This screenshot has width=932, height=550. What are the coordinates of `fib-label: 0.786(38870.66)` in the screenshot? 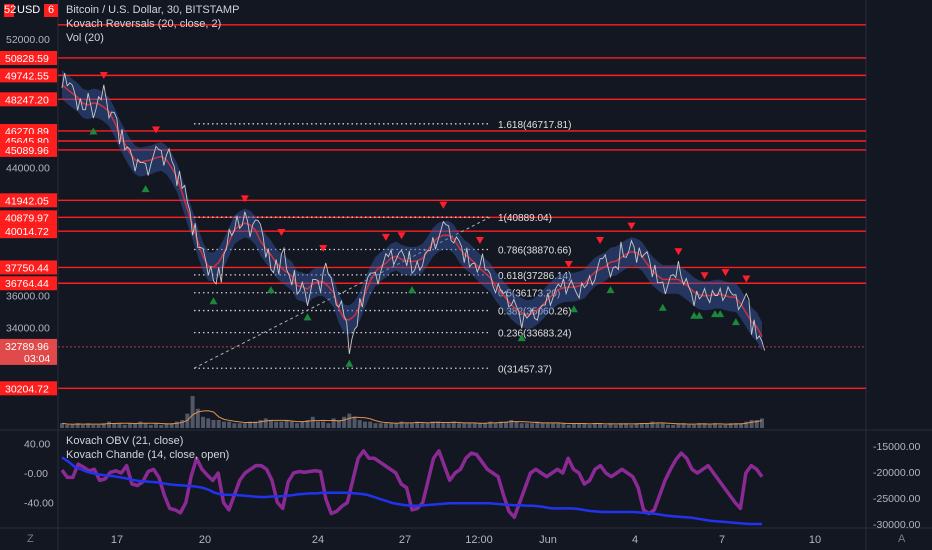 It's located at (534, 251).